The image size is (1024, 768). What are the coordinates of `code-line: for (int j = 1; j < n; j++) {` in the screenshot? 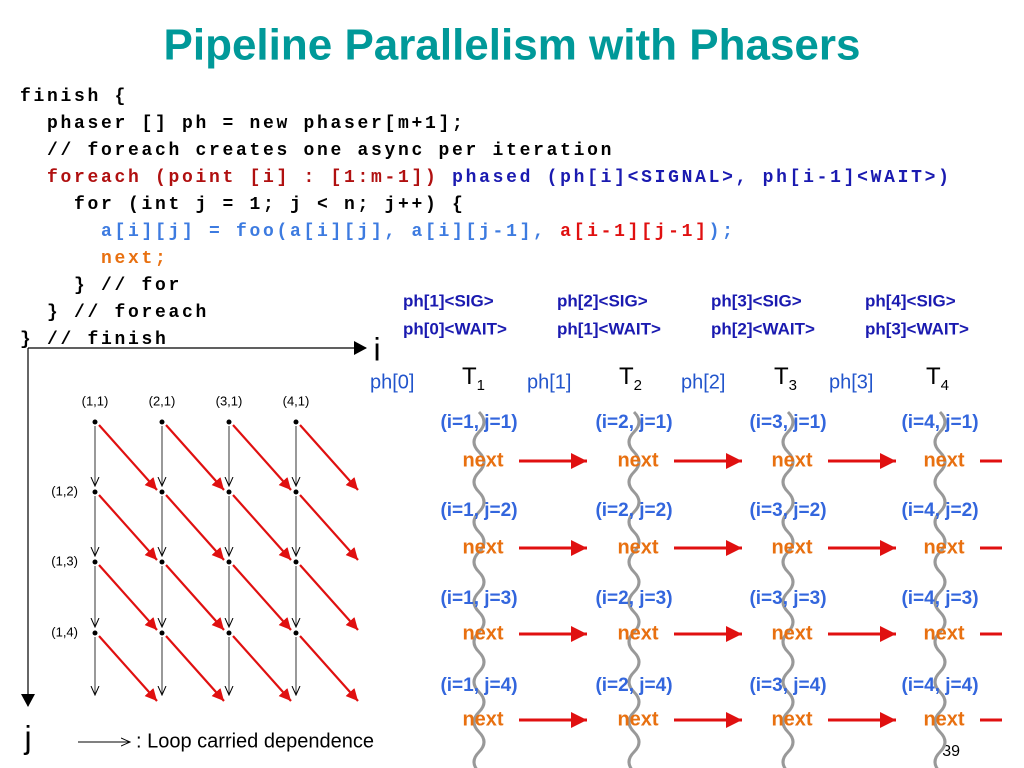 It's located at (243, 205).